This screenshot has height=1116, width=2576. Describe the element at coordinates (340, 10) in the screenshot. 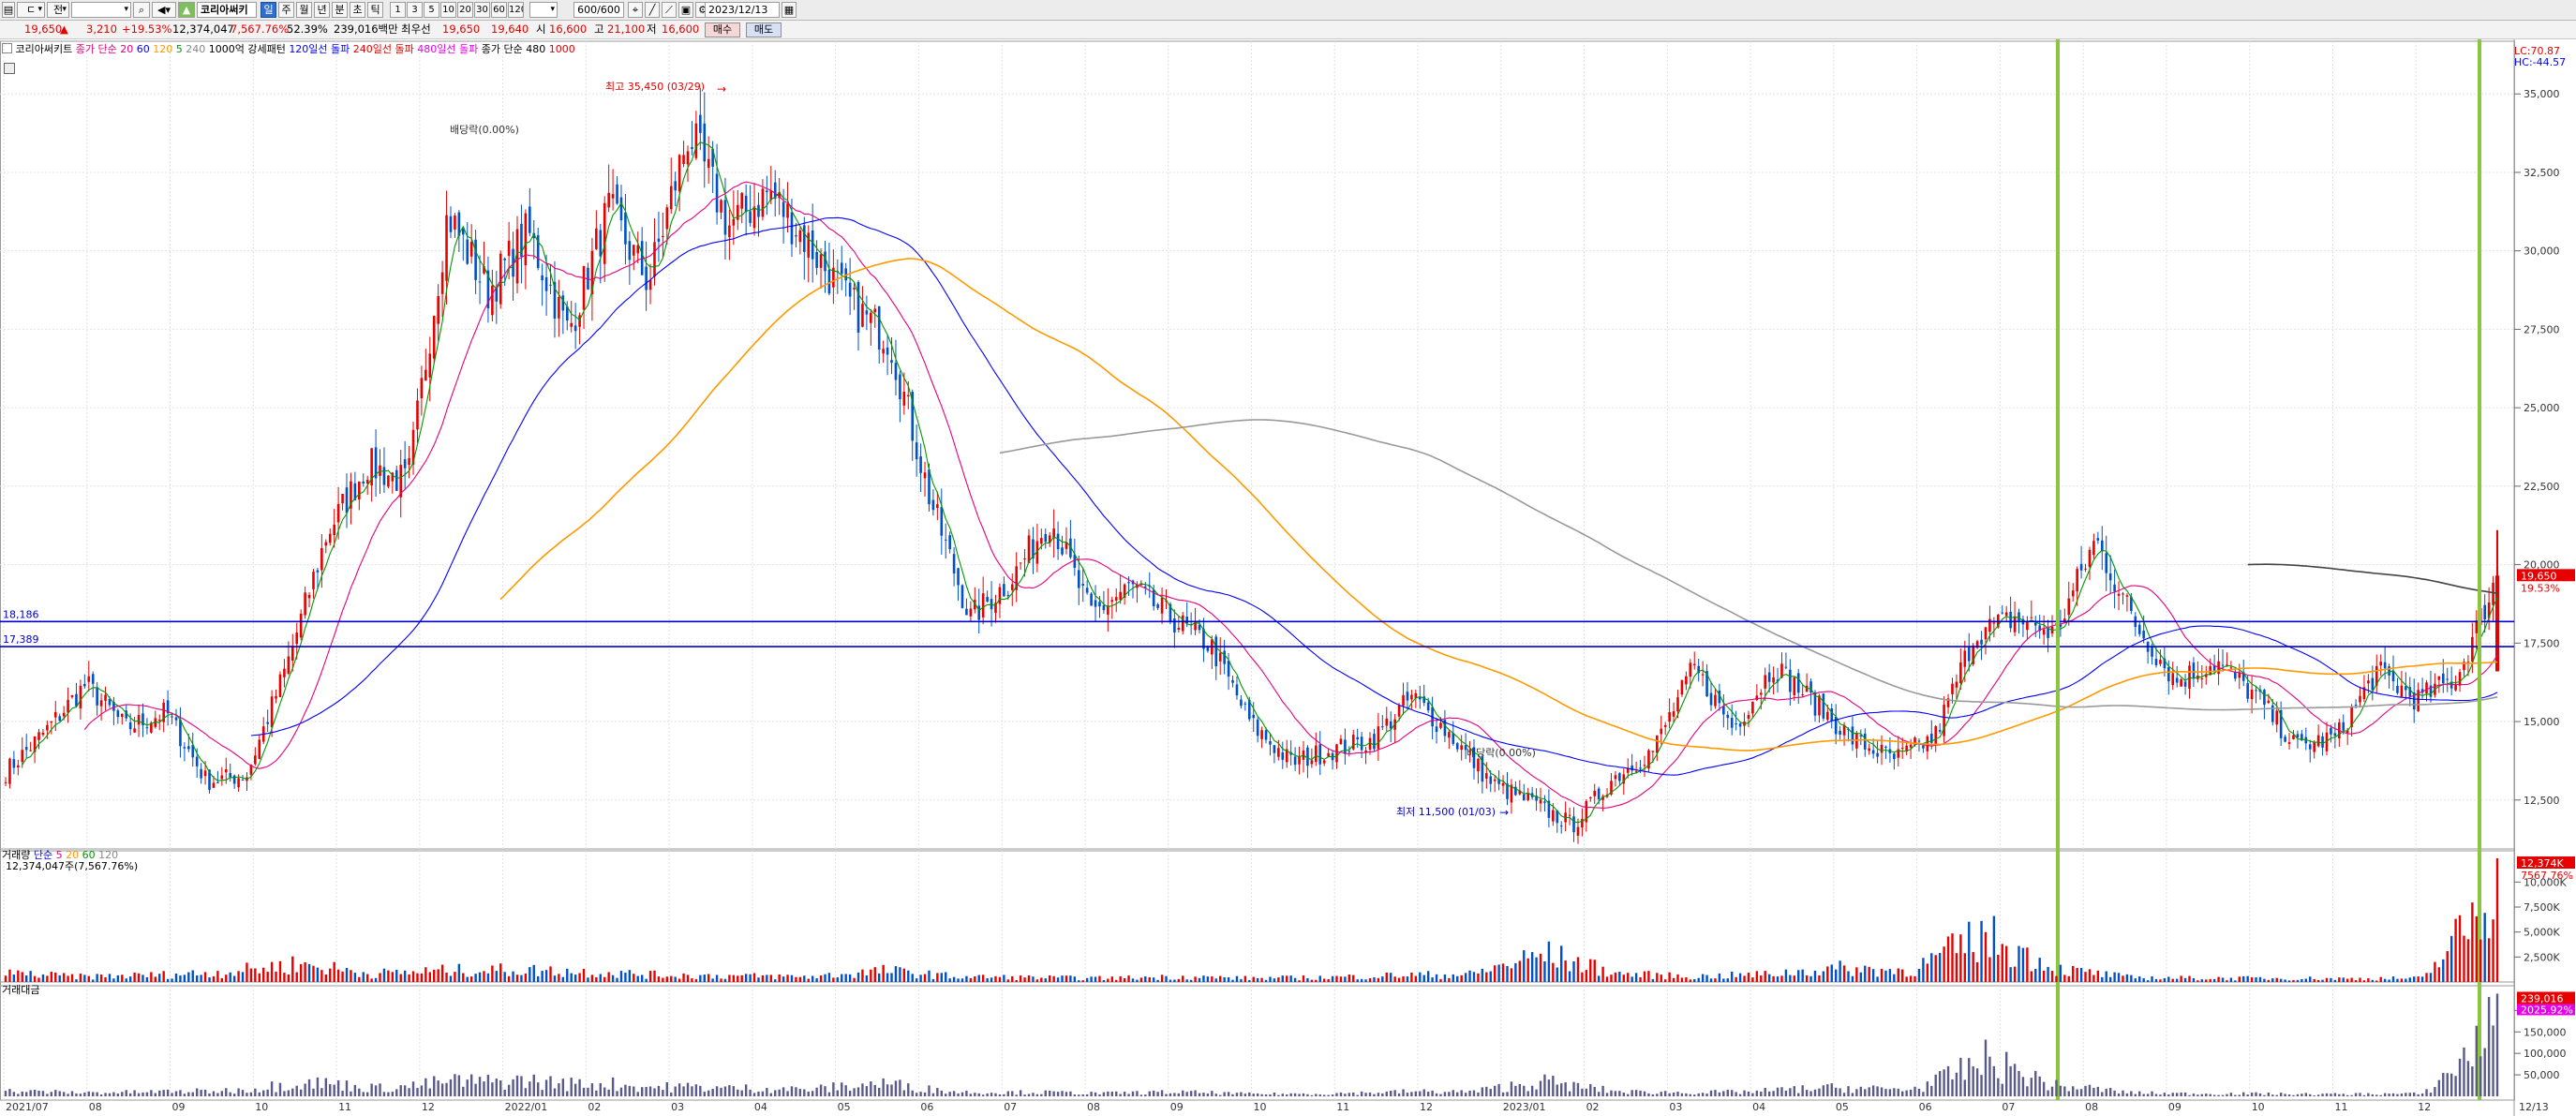

I see `period-tab: 분` at that location.